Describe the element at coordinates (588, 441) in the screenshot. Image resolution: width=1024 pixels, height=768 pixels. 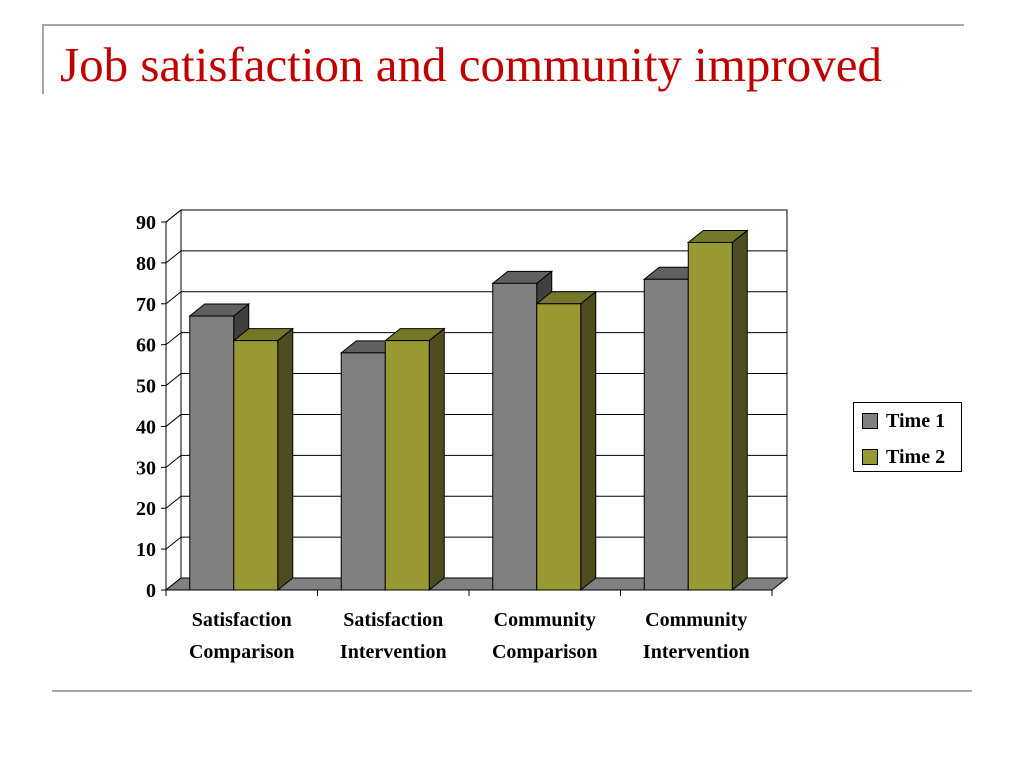
I see `bar-time-2-cat-3-side` at that location.